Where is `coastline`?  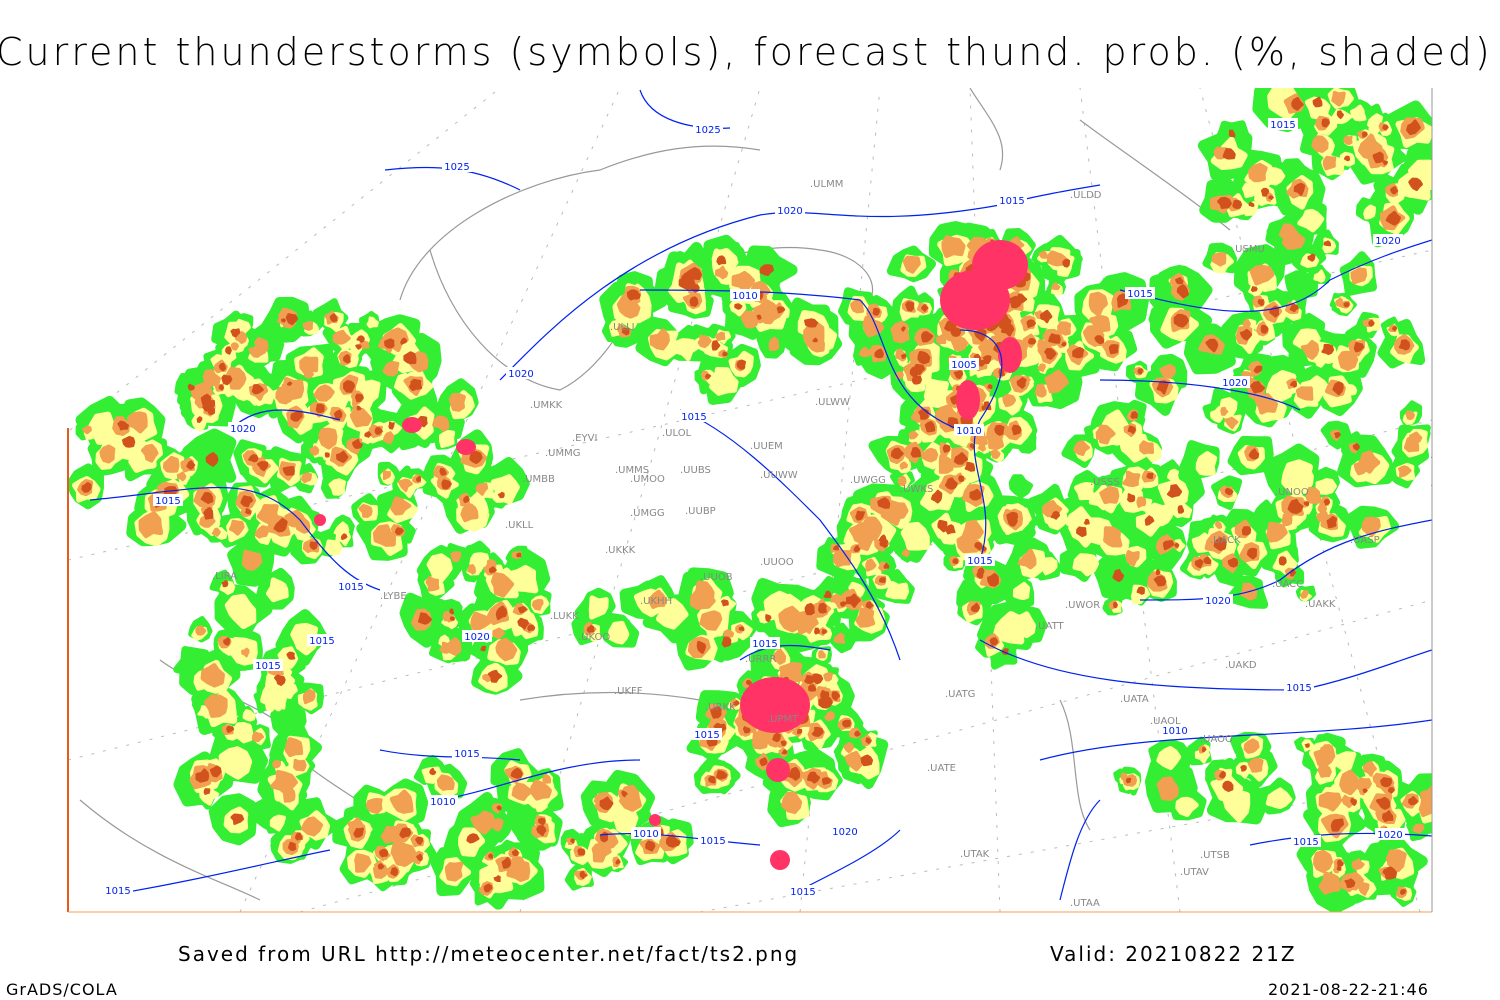 coastline is located at coordinates (986, 129).